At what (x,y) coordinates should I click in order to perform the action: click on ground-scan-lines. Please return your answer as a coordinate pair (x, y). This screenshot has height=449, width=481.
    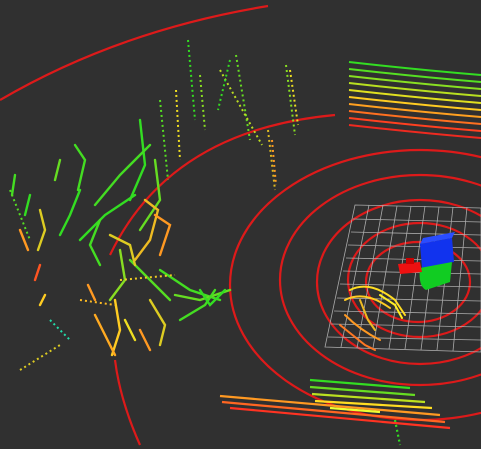
    Looking at the image, I should click on (335, 412).